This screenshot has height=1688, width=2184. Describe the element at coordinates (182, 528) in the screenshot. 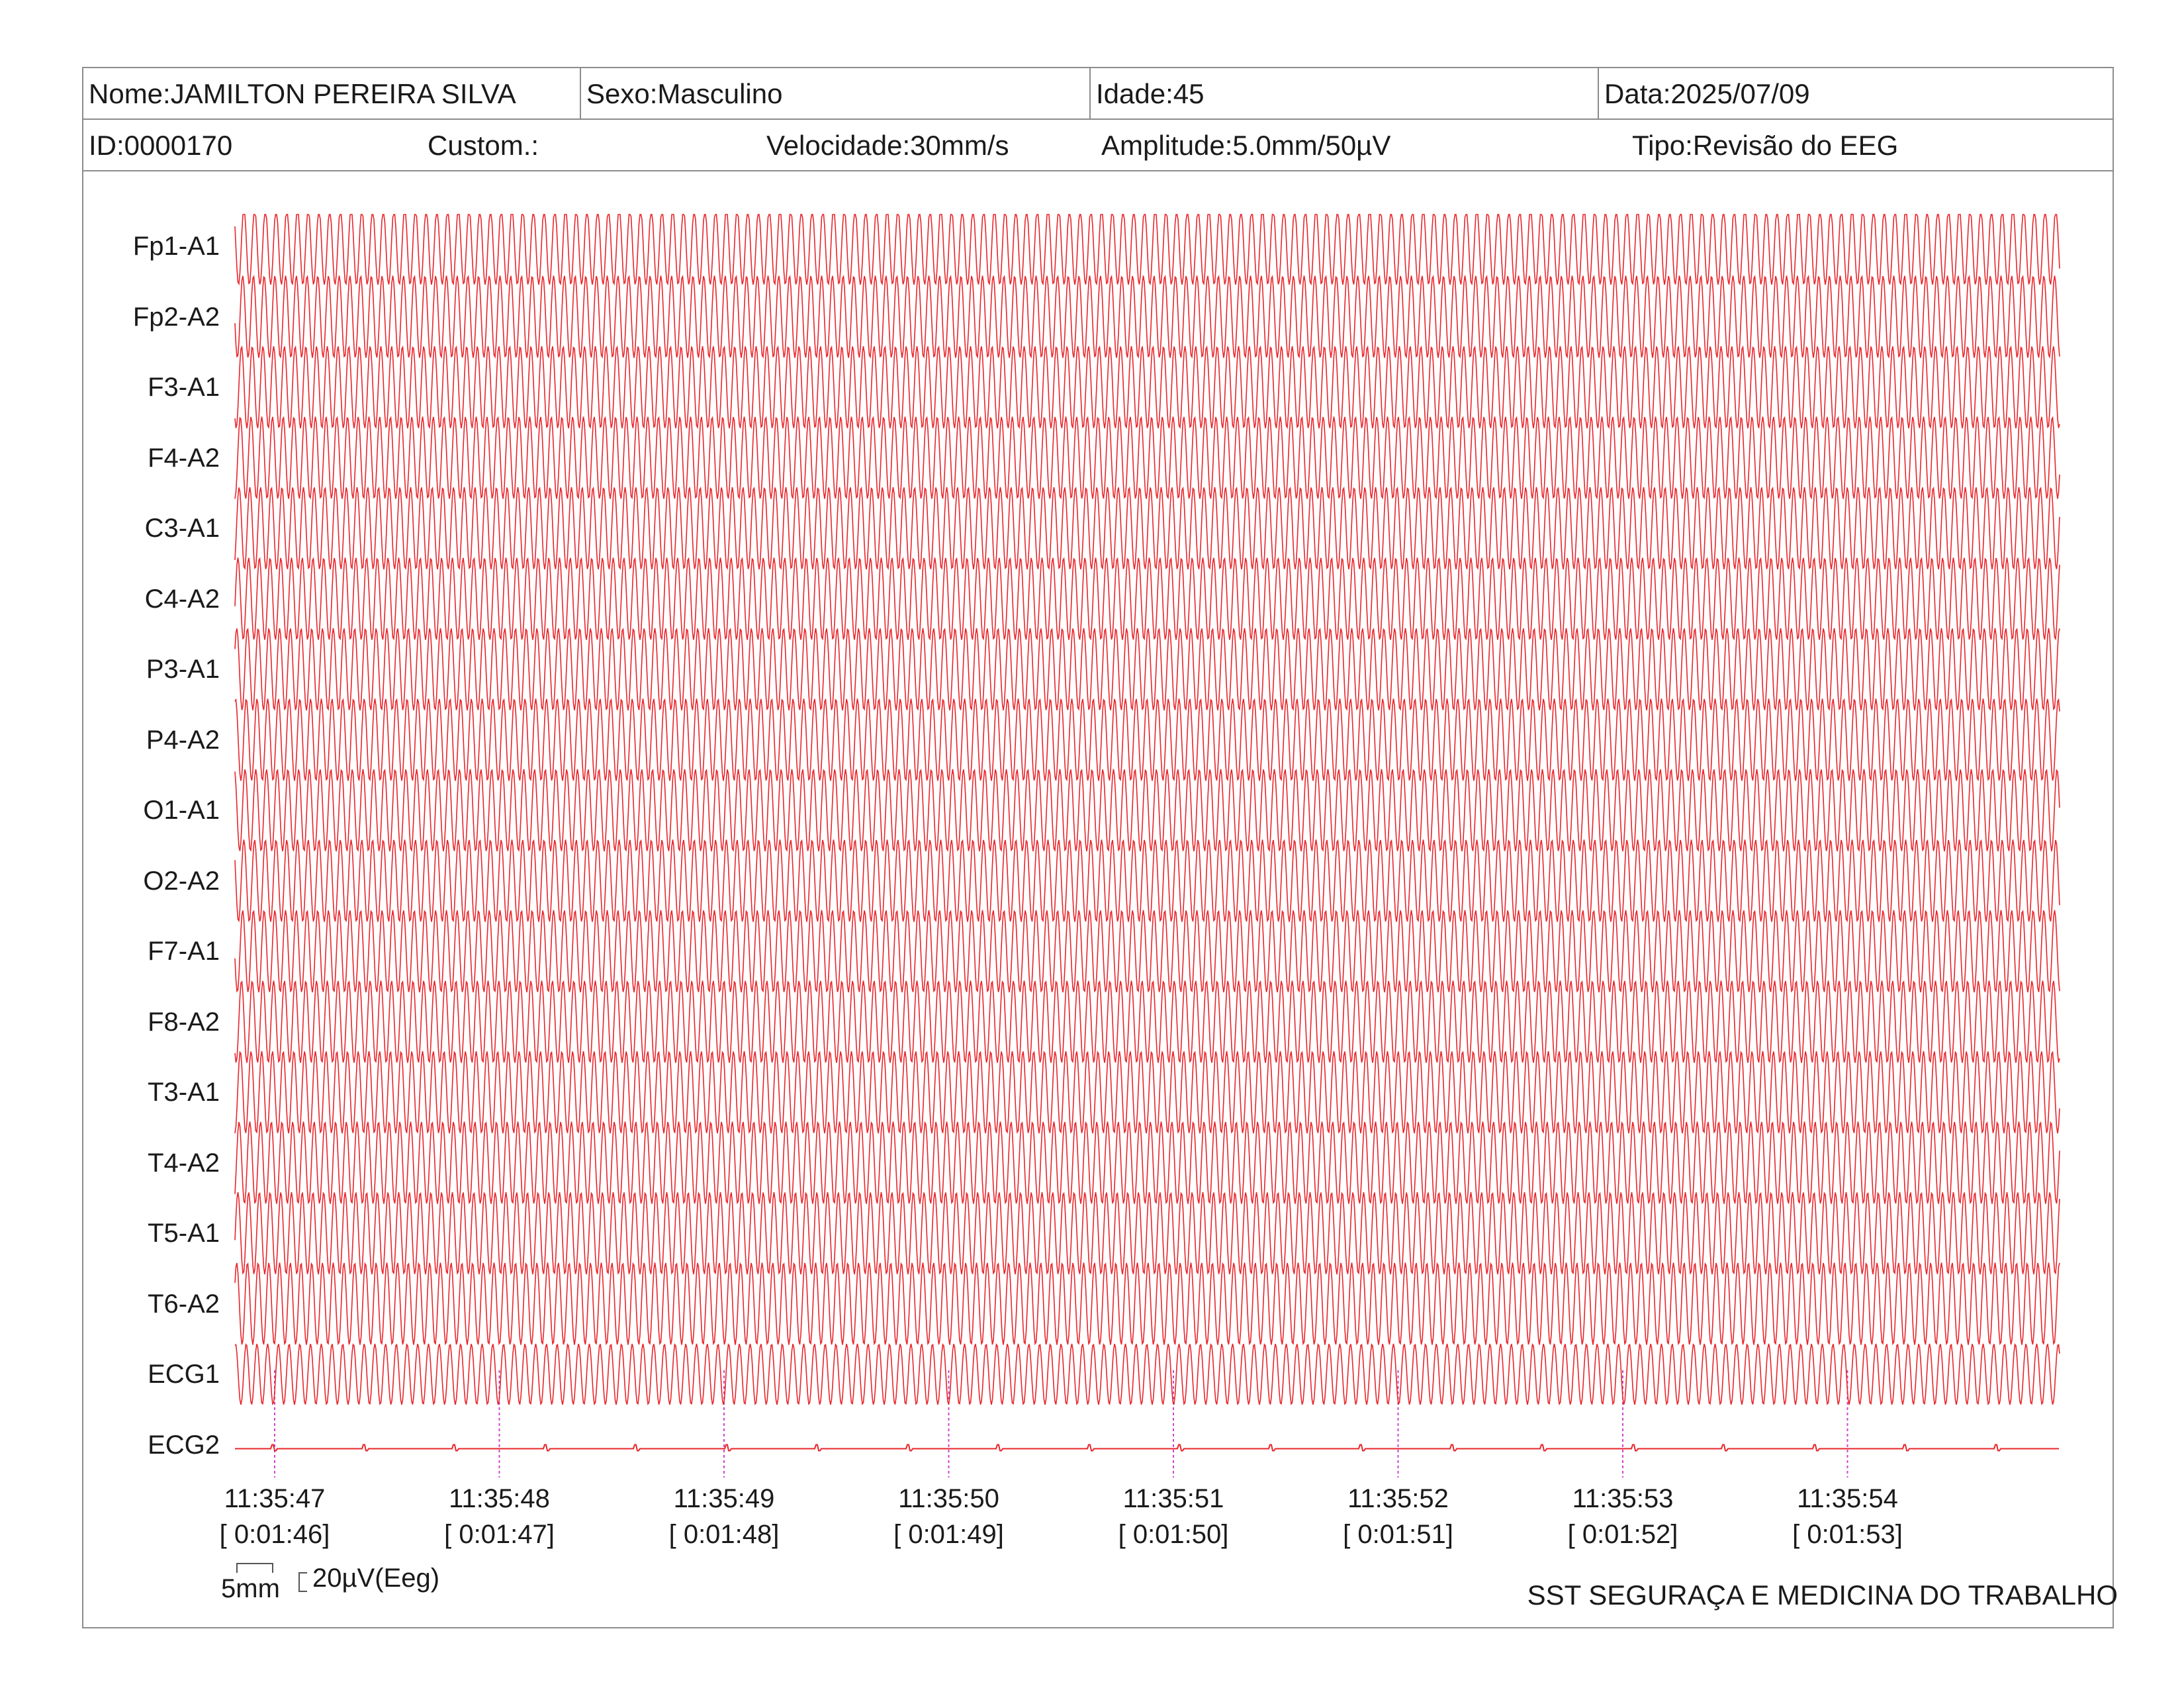

I see `channel-label: C3-A1` at that location.